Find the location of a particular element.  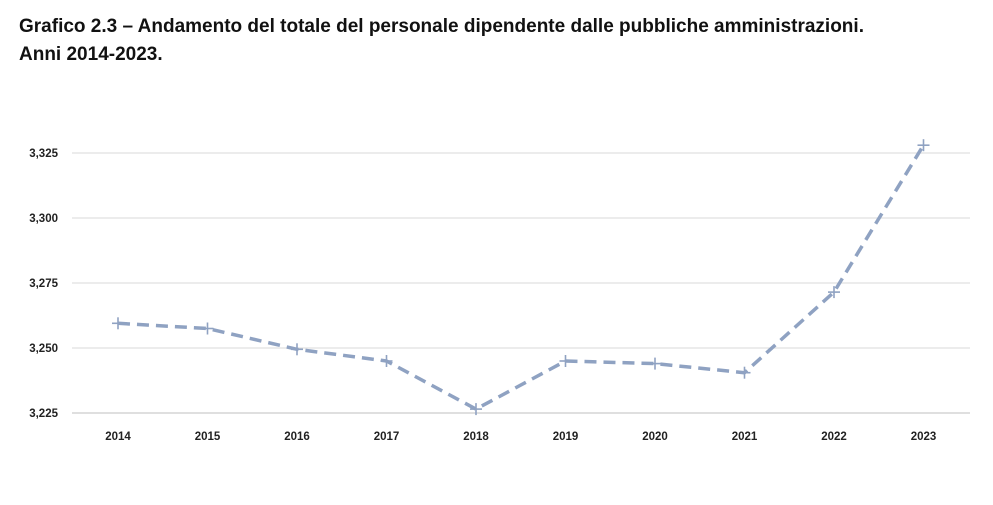

x-axis-tick-labels: 2014 2015 2016 2017 2018 2019 2020 2021 2022 2023 is located at coordinates (520, 437).